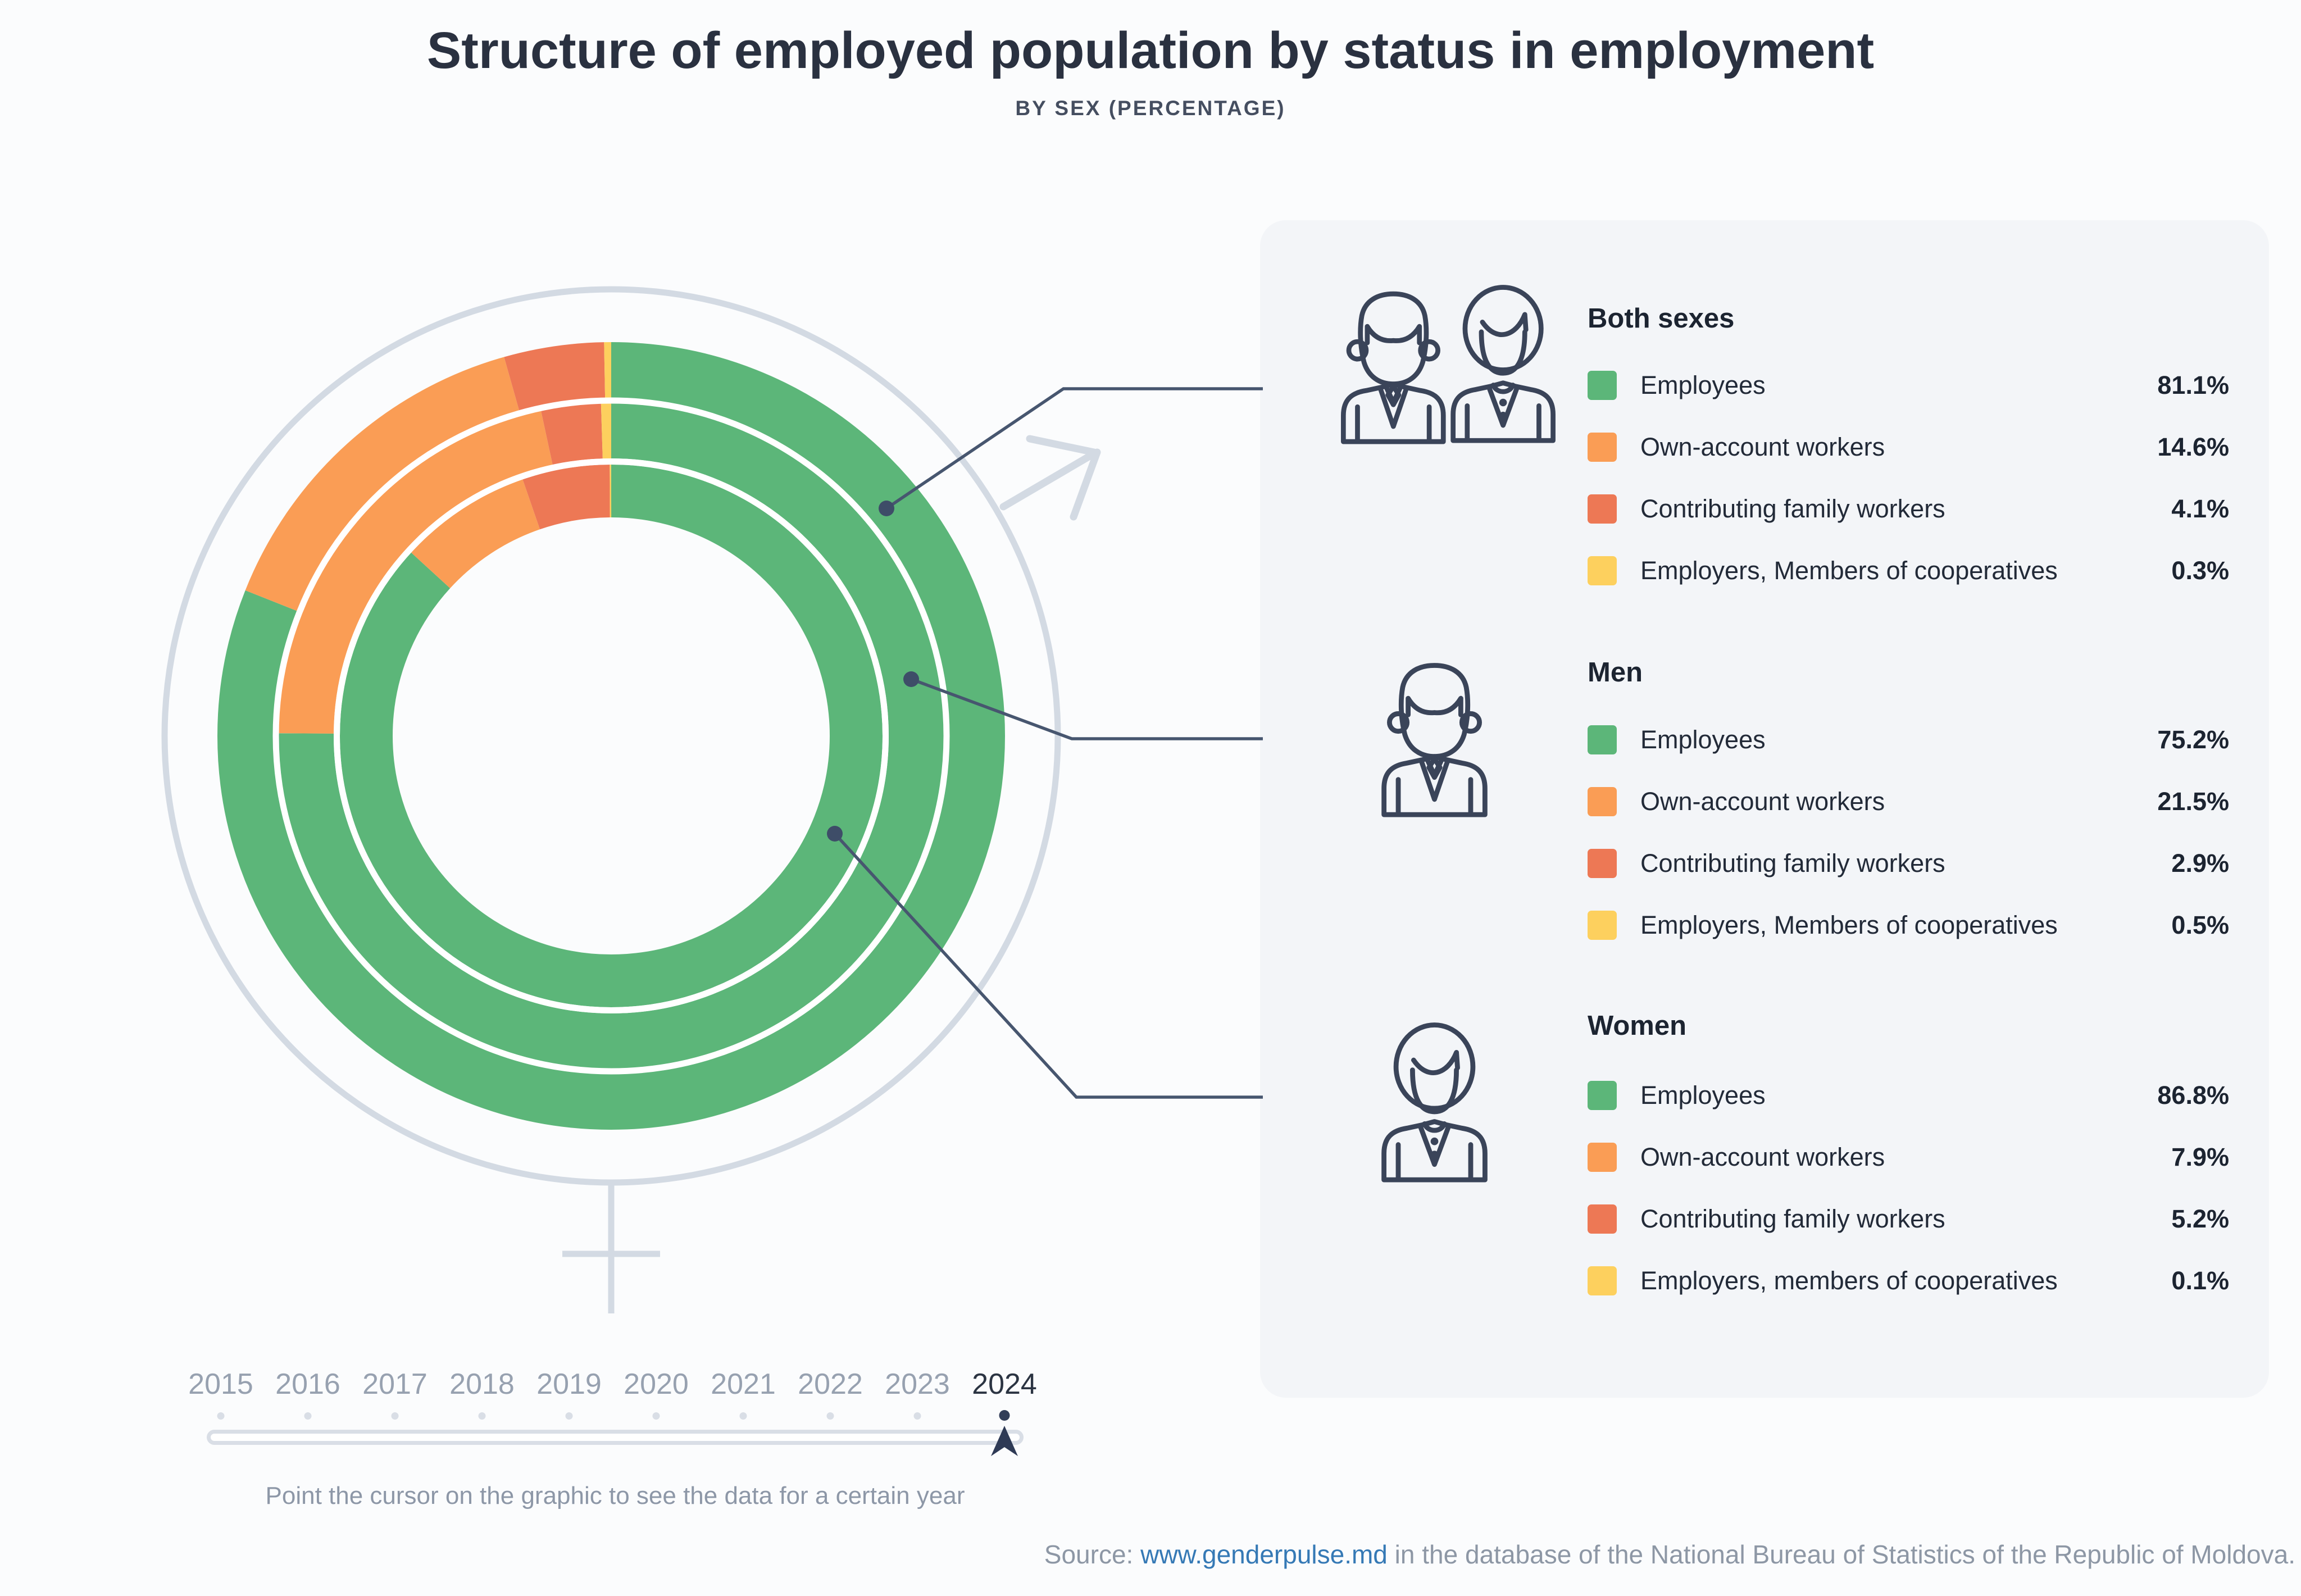 This screenshot has width=2301, height=1596. What do you see at coordinates (1087, 708) in the screenshot?
I see `connector-line-men` at bounding box center [1087, 708].